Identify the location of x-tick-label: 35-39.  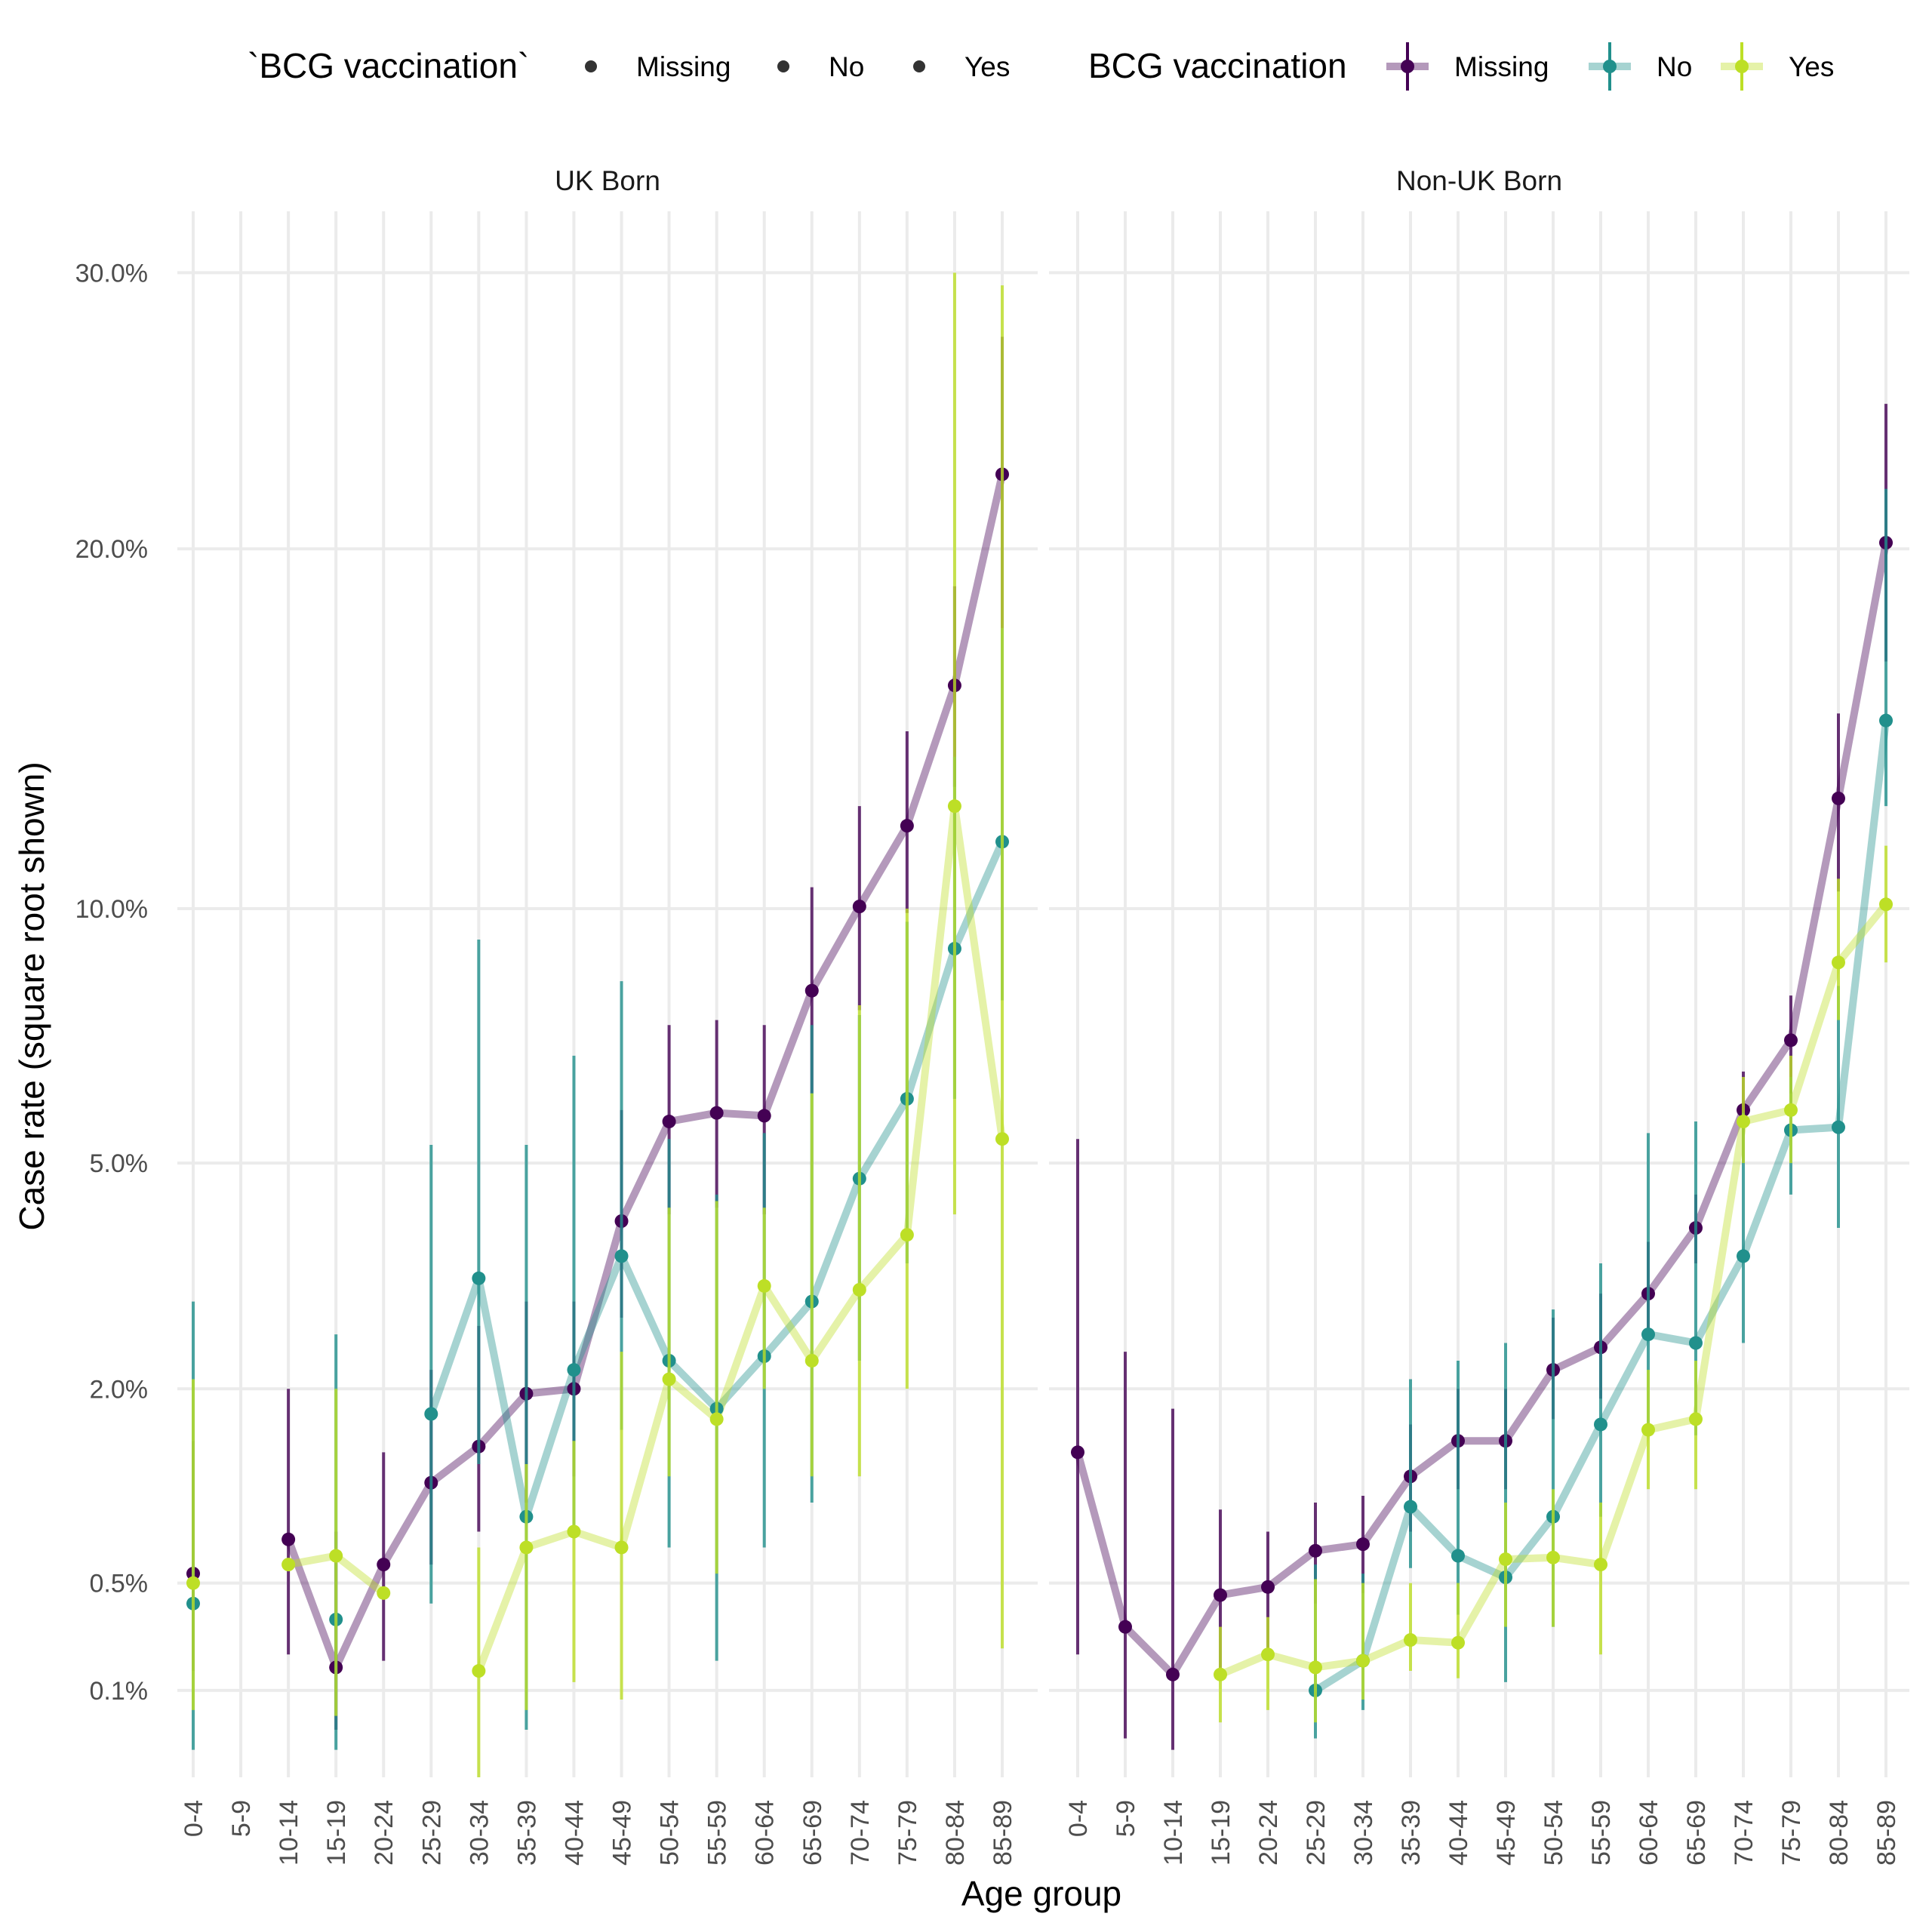
(1411, 1833).